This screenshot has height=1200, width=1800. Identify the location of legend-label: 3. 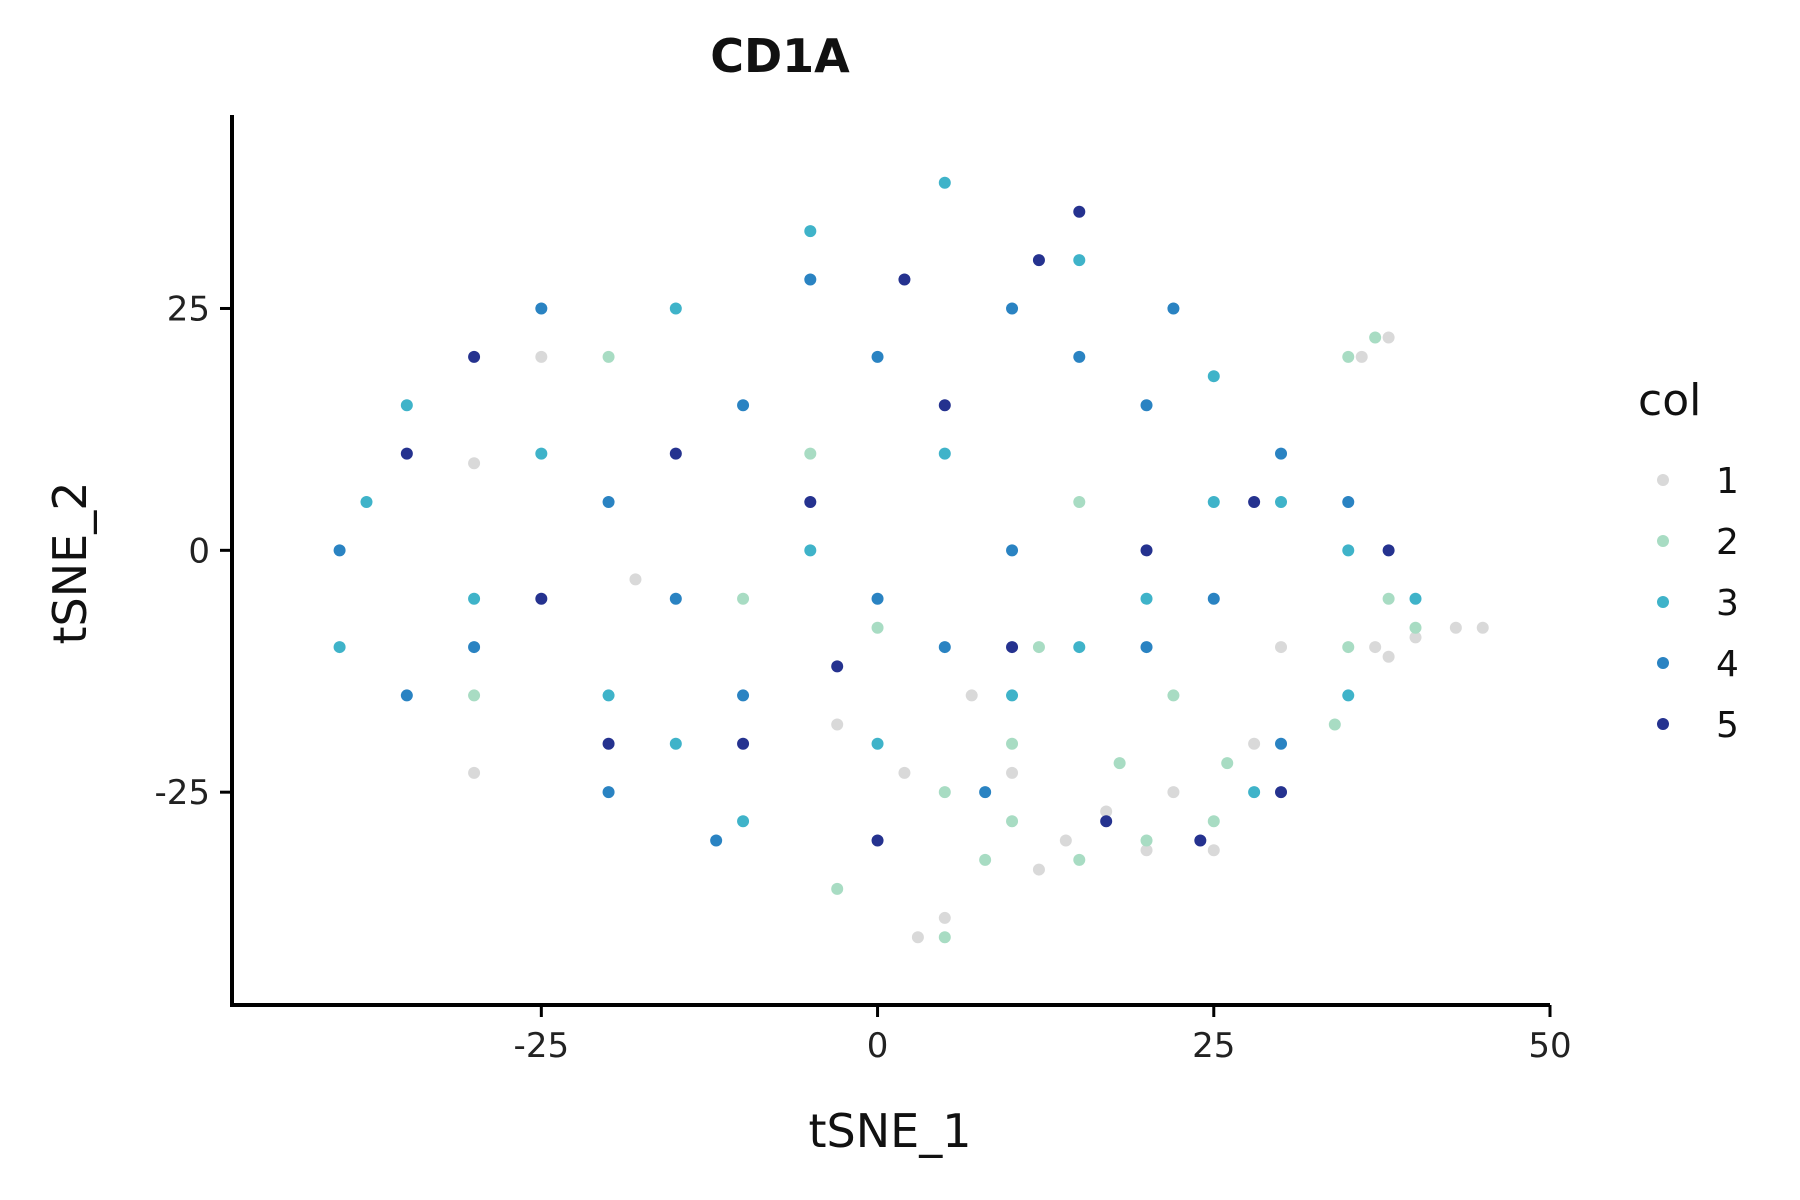
(1727, 603).